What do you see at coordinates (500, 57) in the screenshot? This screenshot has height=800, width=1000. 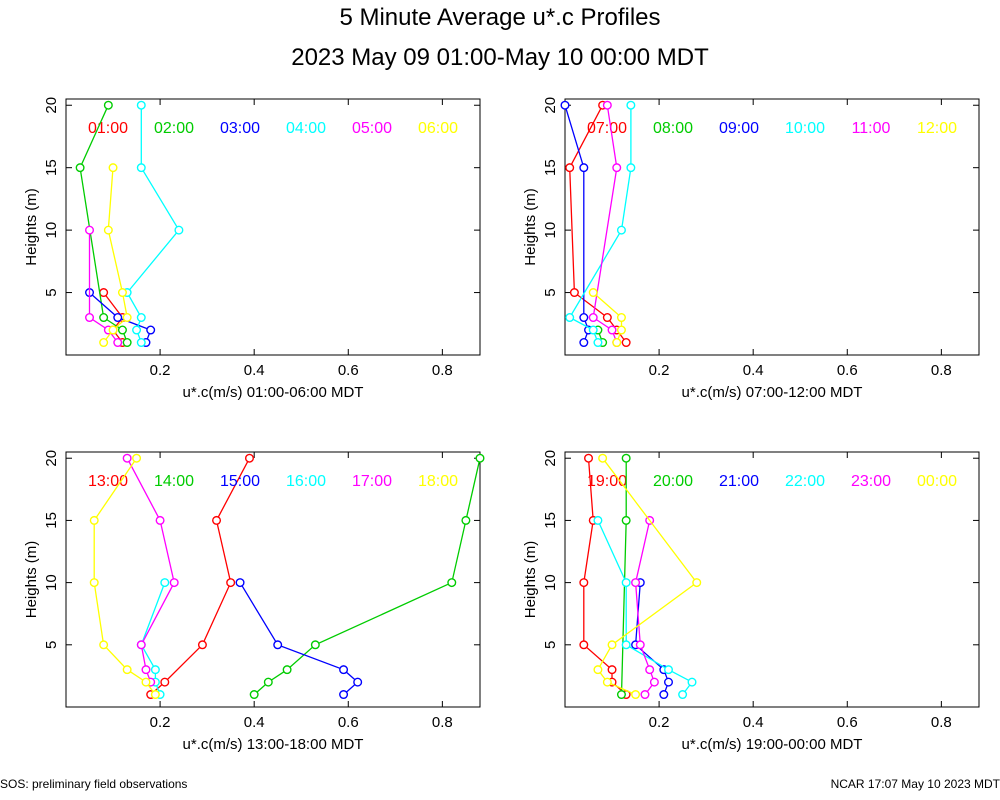 I see `page-subtitle: 2023 May 09 01:00-May 10 00:00 MDT` at bounding box center [500, 57].